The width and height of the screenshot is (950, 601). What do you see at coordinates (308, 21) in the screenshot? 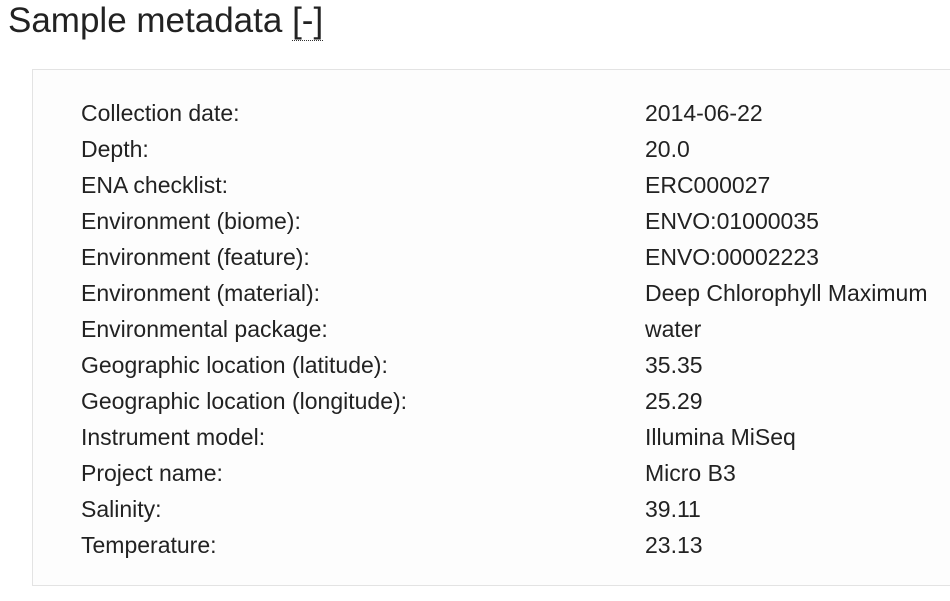
I see `collapse-toggle: [-]` at bounding box center [308, 21].